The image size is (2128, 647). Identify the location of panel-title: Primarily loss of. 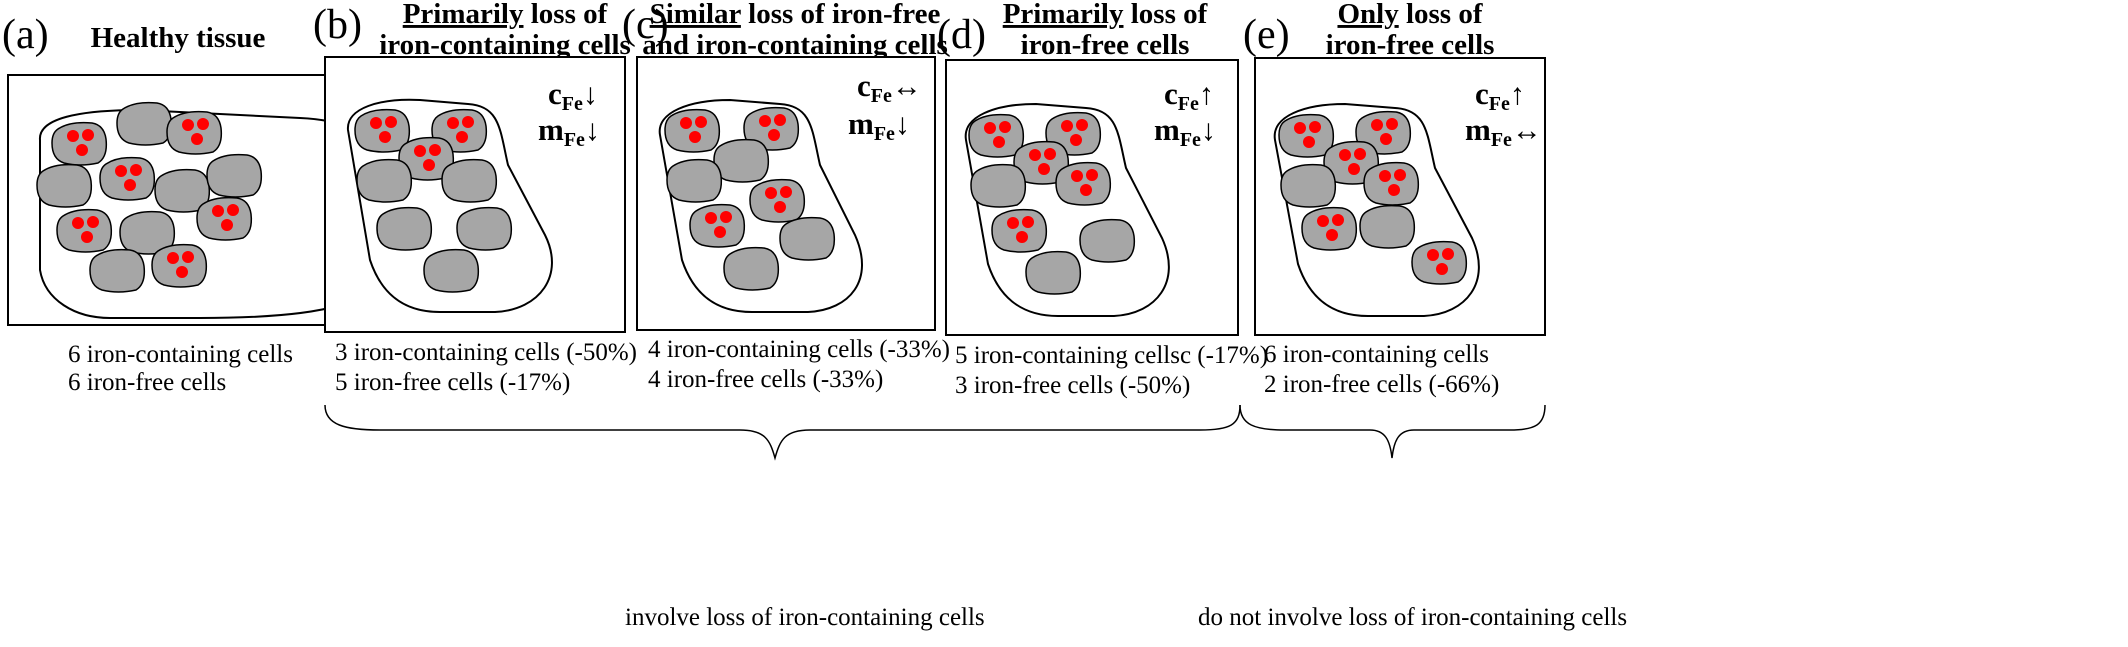
(505, 15).